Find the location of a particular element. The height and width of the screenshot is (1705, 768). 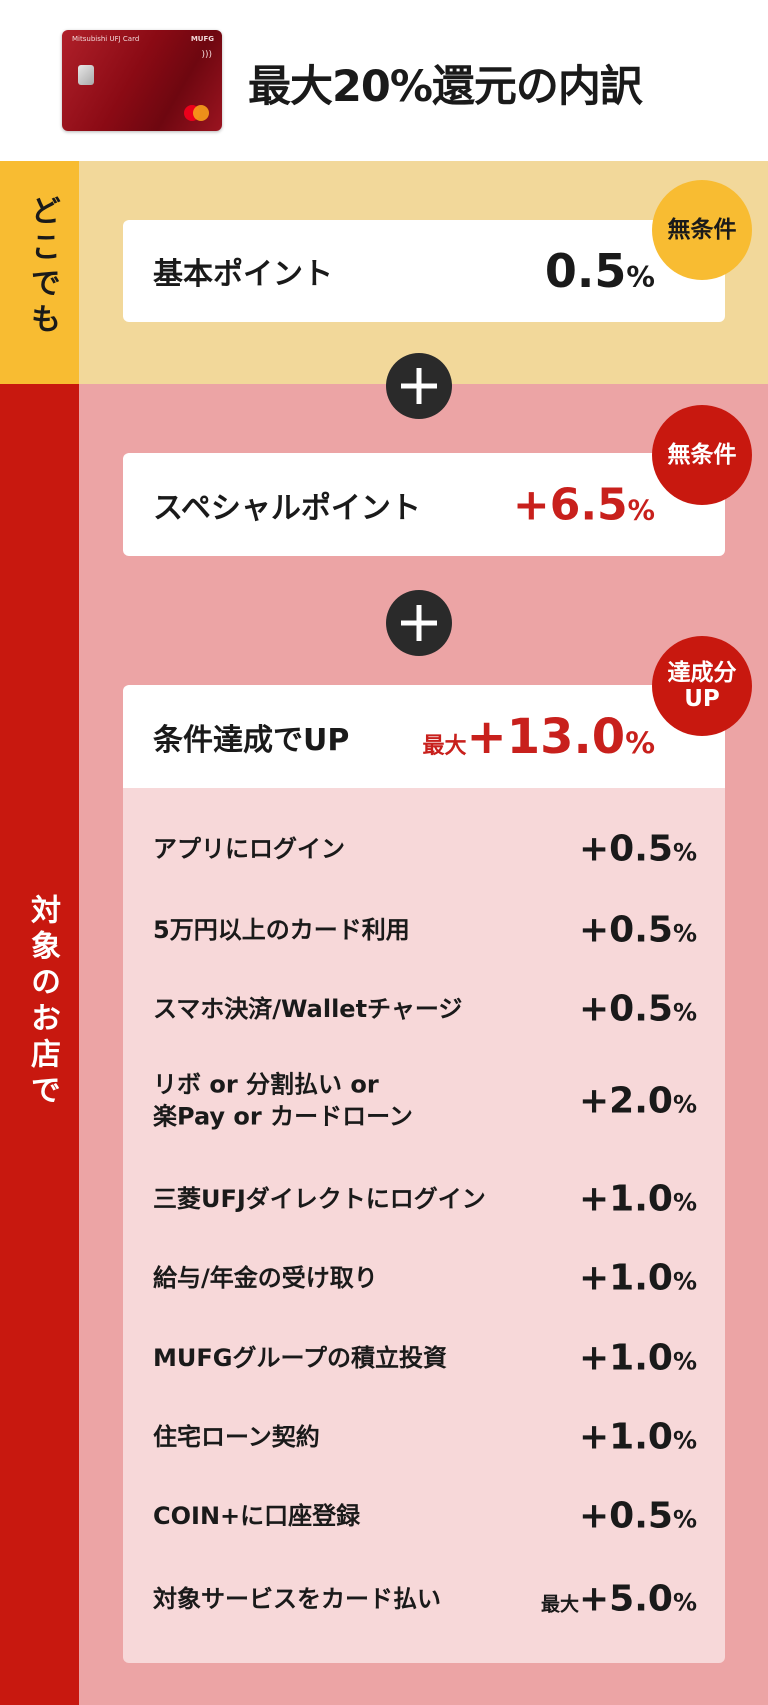

conditional-point-value: 最大+13.0% is located at coordinates (538, 736).